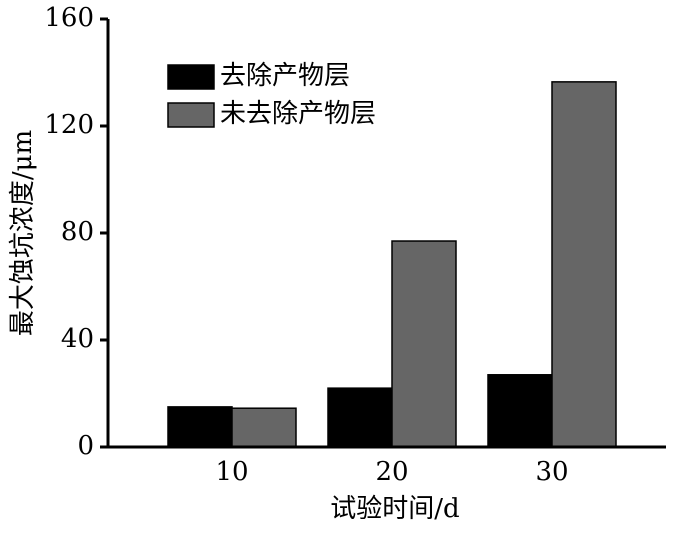 This screenshot has width=686, height=534. What do you see at coordinates (69, 125) in the screenshot?
I see `y-tick-label: 120` at bounding box center [69, 125].